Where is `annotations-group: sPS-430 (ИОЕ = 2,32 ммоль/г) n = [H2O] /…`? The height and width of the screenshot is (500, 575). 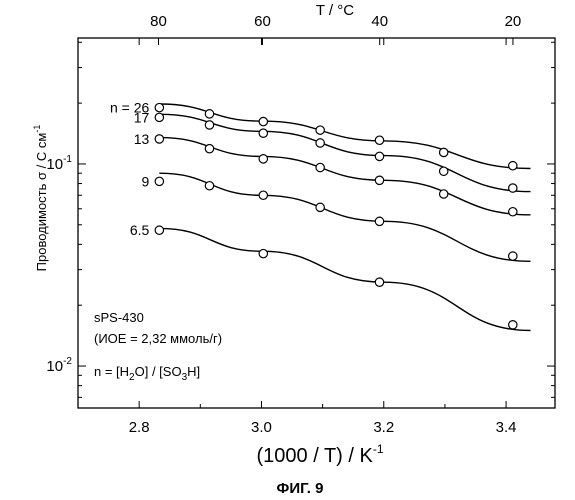
annotations-group: sPS-430 (ИОЕ = 2,32 ммоль/г) n = [H2O] /… is located at coordinates (158, 346).